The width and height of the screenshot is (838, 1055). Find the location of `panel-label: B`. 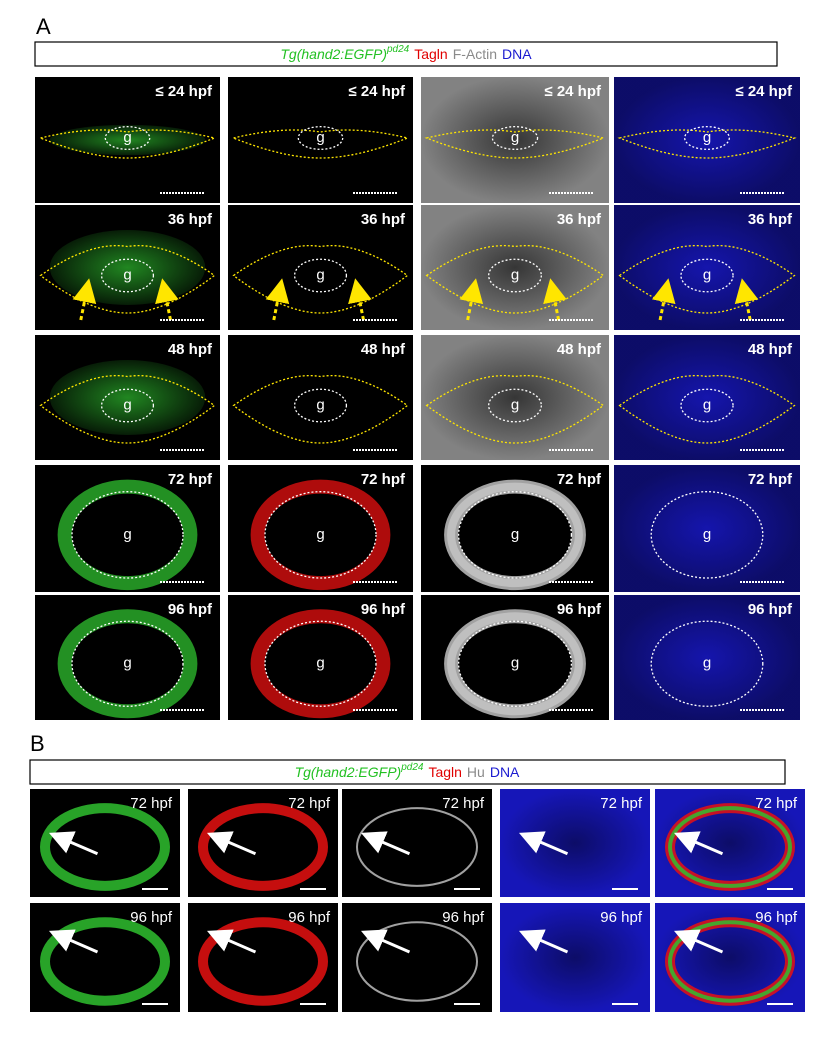

panel-label: B is located at coordinates (37, 743).